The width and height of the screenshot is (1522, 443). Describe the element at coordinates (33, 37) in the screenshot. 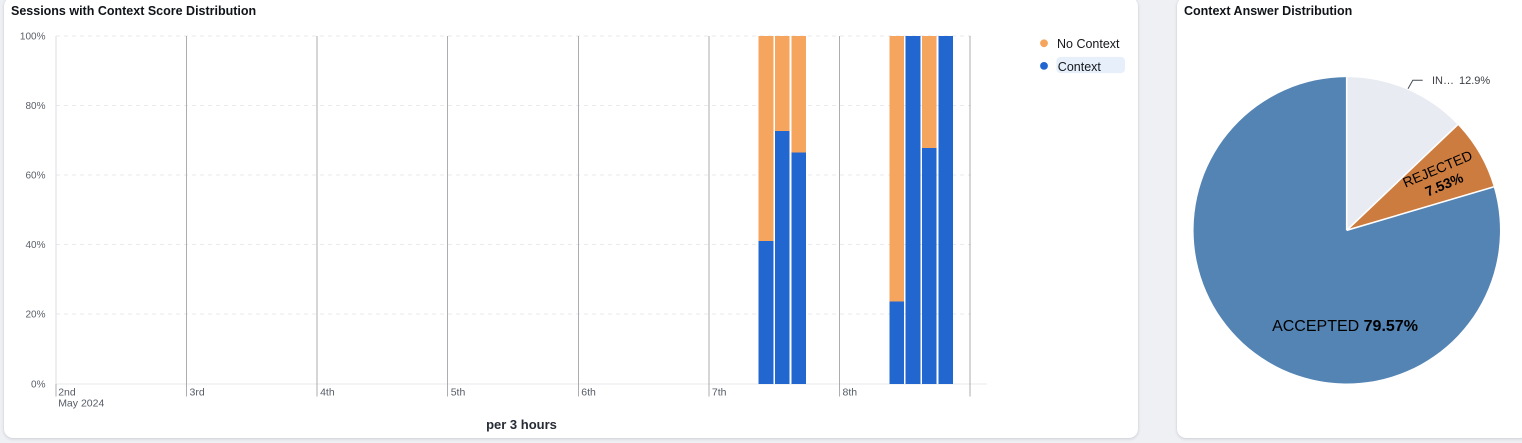

I see `svg-text: 100%` at that location.